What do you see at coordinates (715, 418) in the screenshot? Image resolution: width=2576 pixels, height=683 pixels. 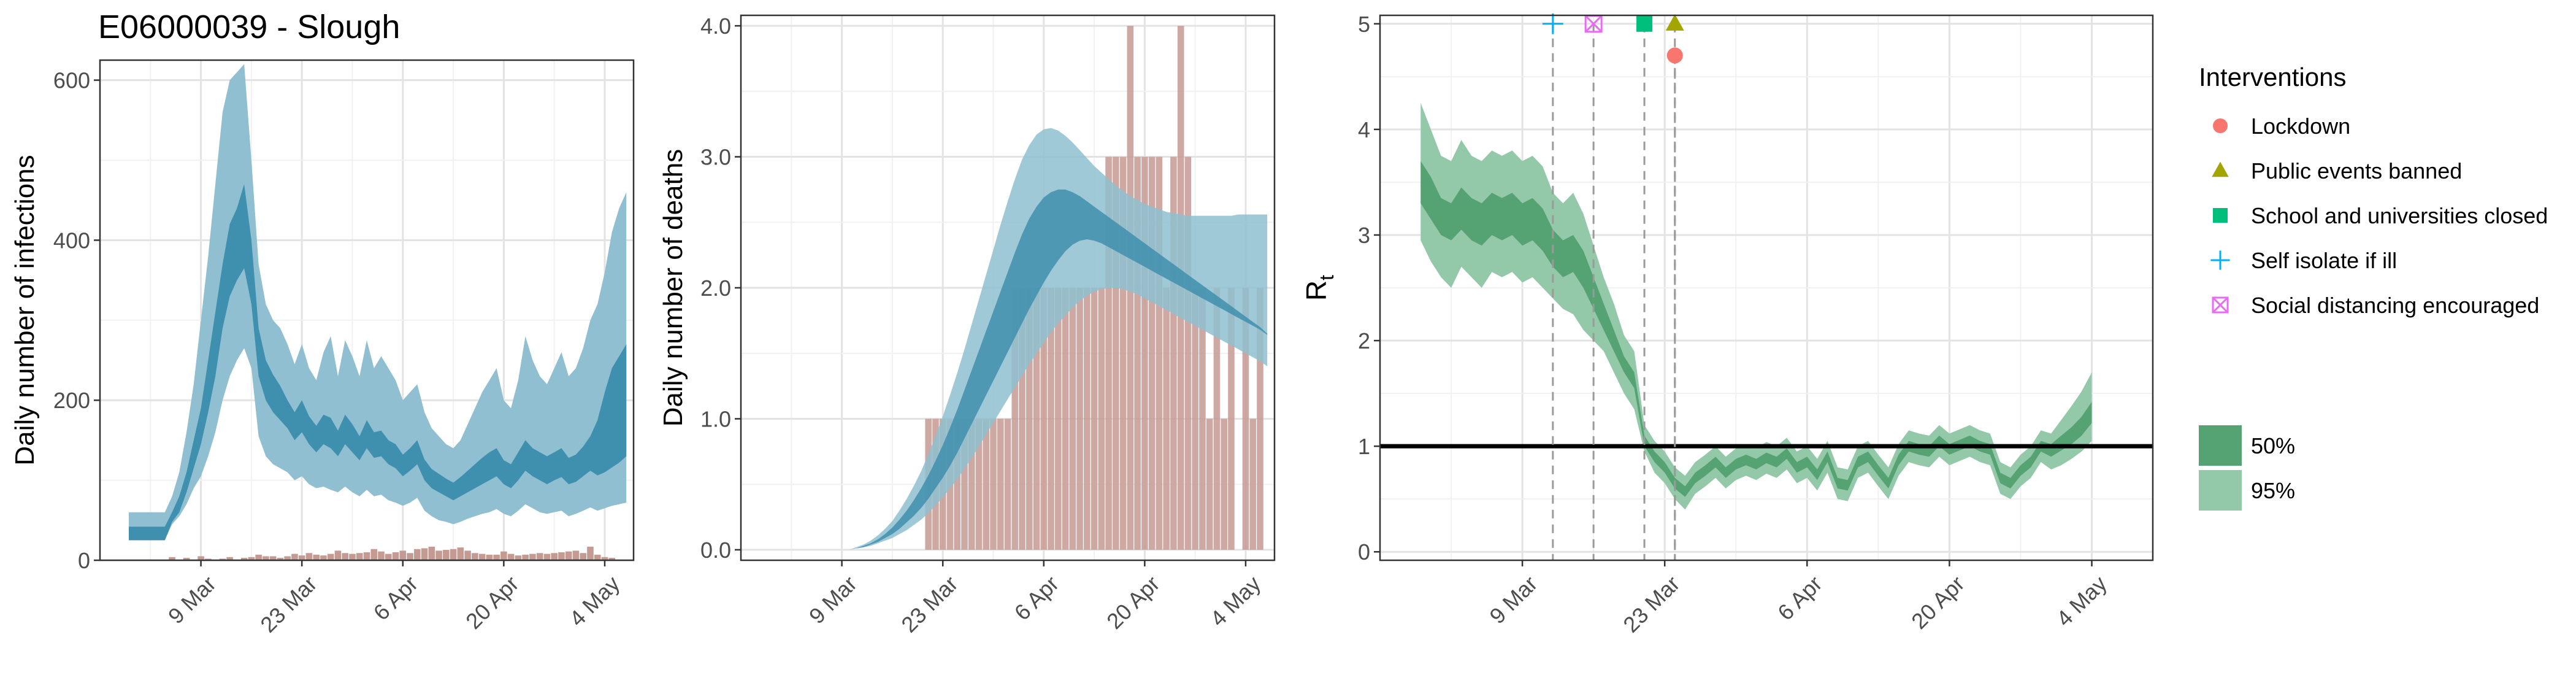 I see `y-tick-label: 1.0` at bounding box center [715, 418].